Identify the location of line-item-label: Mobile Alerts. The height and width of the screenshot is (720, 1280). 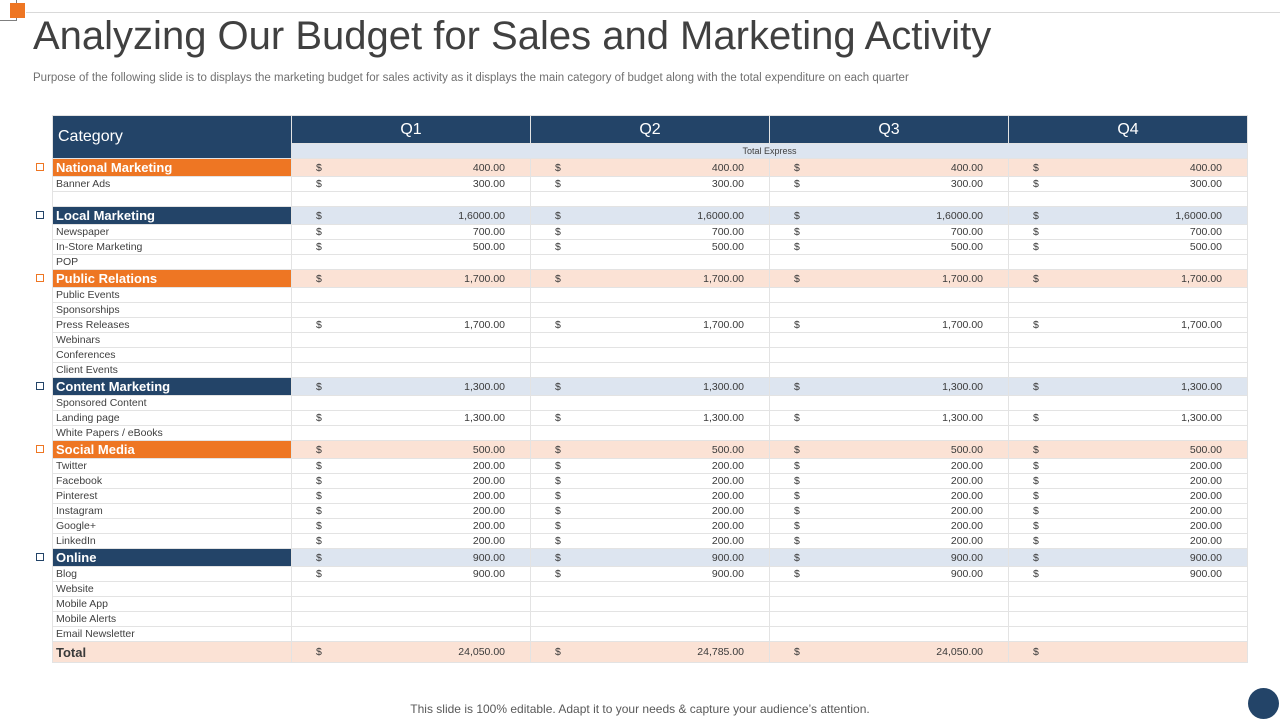
(172, 619).